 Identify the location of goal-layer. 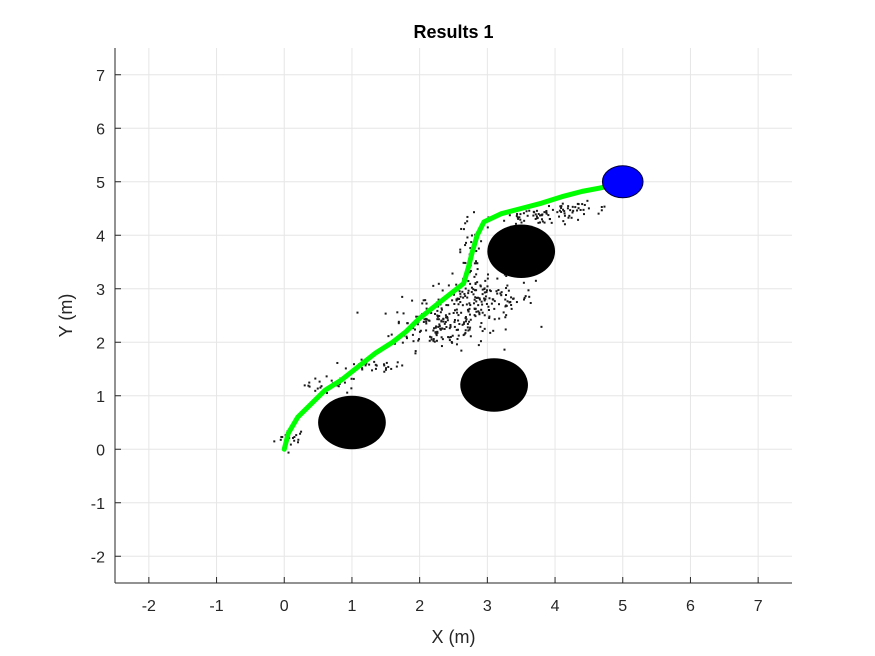
(622, 182).